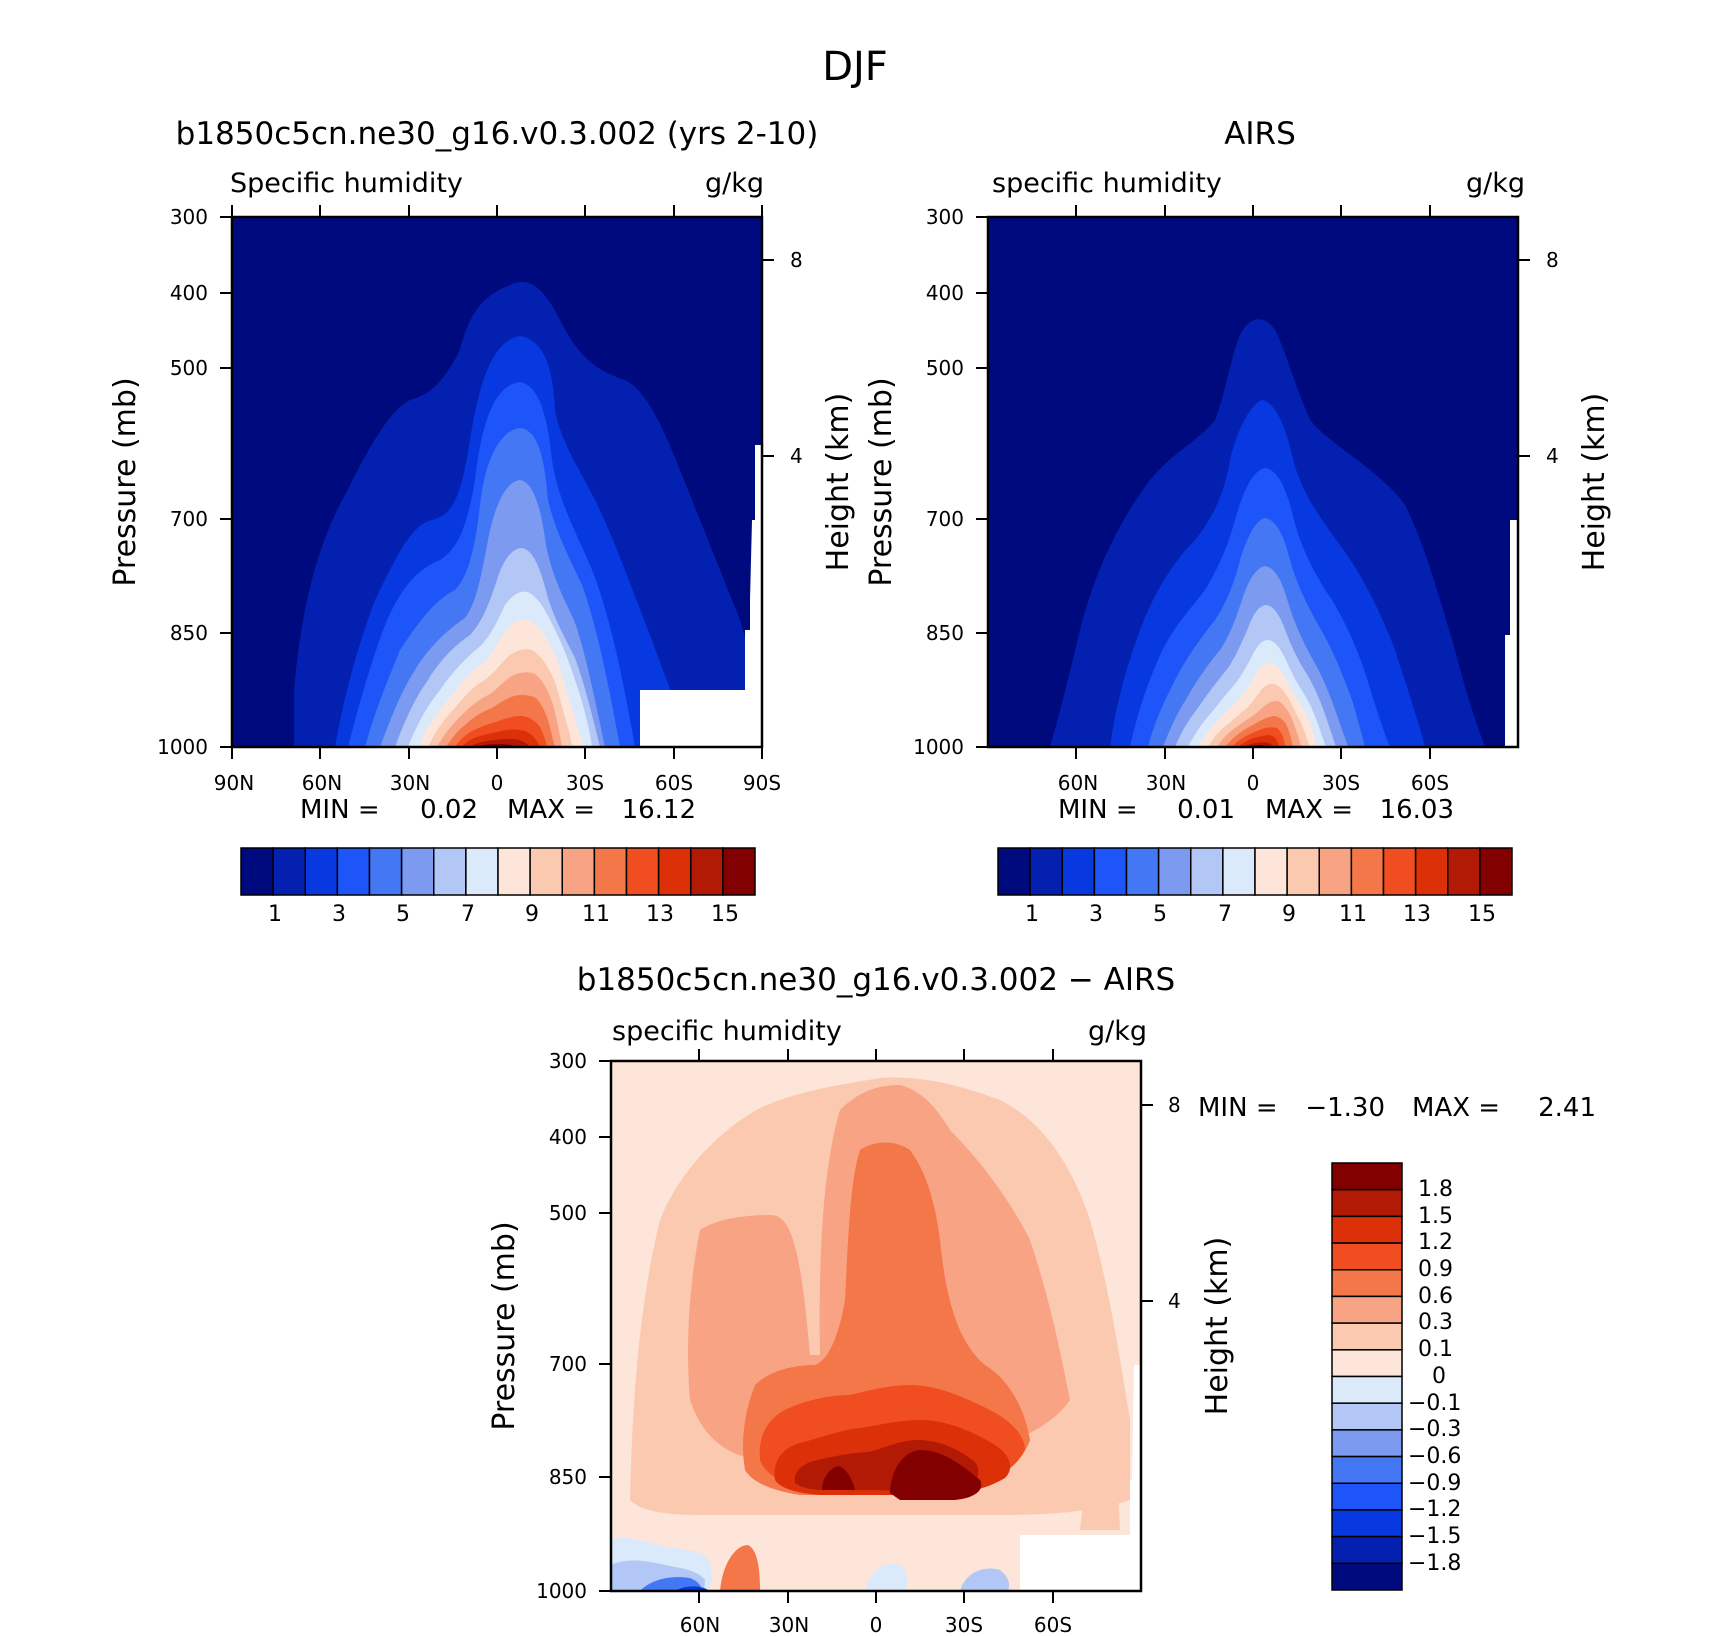  What do you see at coordinates (659, 810) in the screenshot?
I see `panel-model-max-value: 16.12` at bounding box center [659, 810].